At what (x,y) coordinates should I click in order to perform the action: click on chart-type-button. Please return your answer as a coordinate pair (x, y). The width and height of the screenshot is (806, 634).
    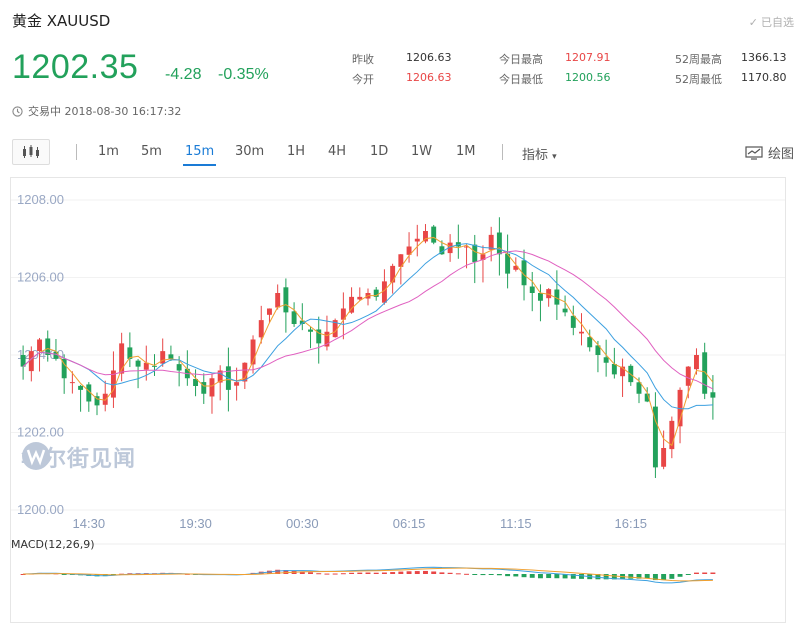
    Looking at the image, I should click on (31, 152).